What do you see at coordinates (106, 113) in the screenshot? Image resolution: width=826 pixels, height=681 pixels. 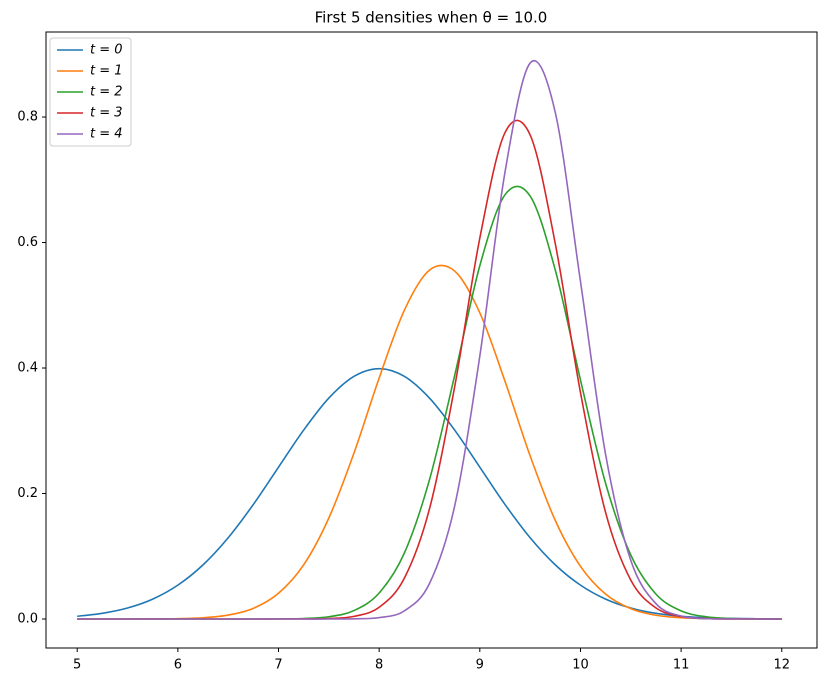 I see `legend-label: t = 3` at bounding box center [106, 113].